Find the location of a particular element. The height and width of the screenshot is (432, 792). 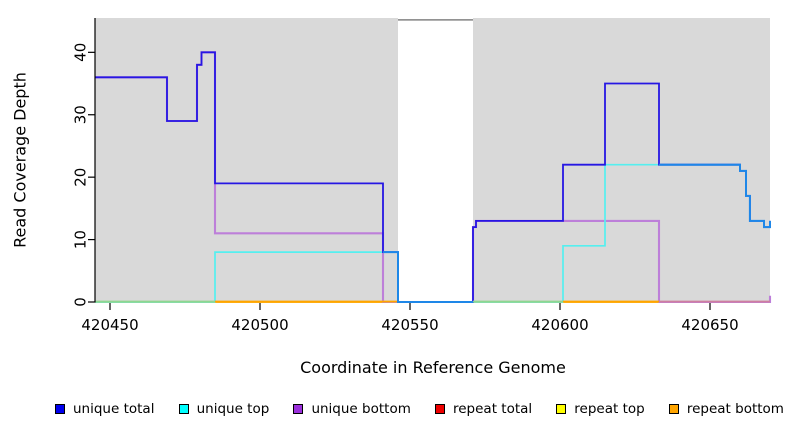

legend-item-repeat-total: repeat total is located at coordinates (483, 409).